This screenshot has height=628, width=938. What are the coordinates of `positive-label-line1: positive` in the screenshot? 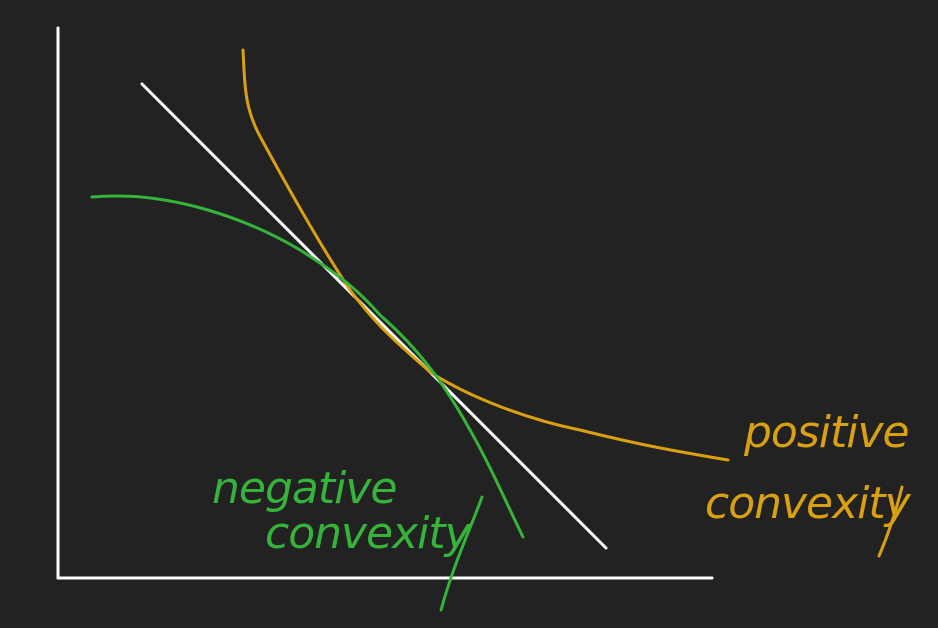 It's located at (826, 432).